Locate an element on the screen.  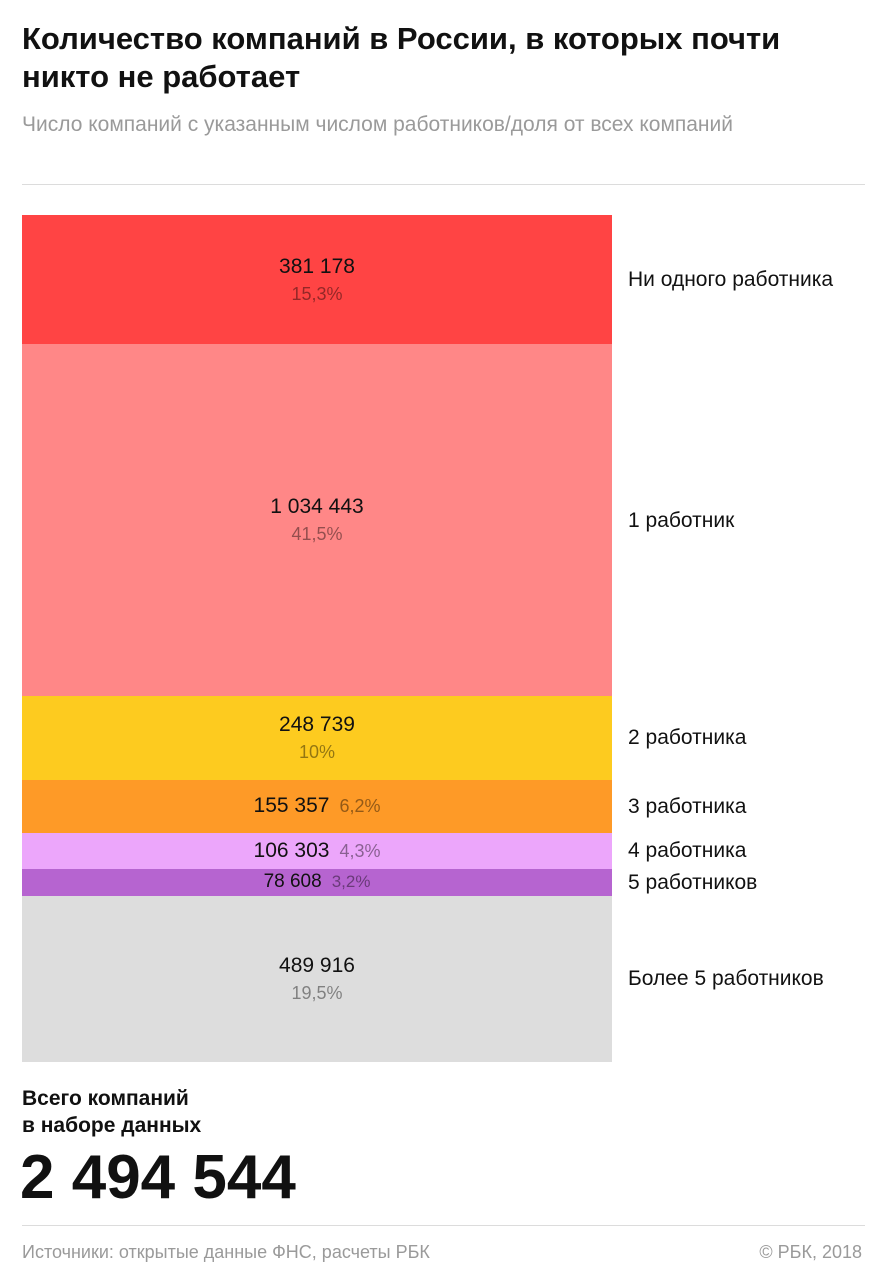
bar-segment: 78 608 3,2% is located at coordinates (317, 882).